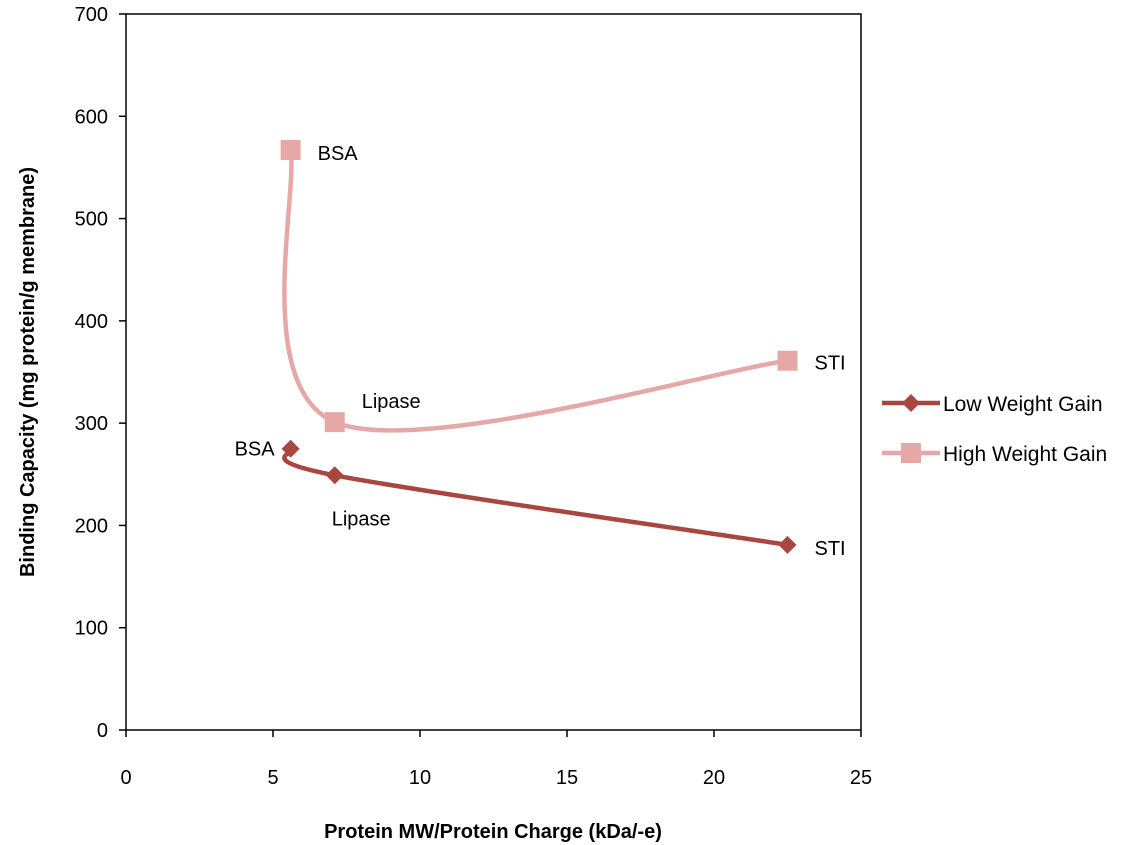 The height and width of the screenshot is (845, 1148). I want to click on legend-item: High Weight Gain, so click(994, 454).